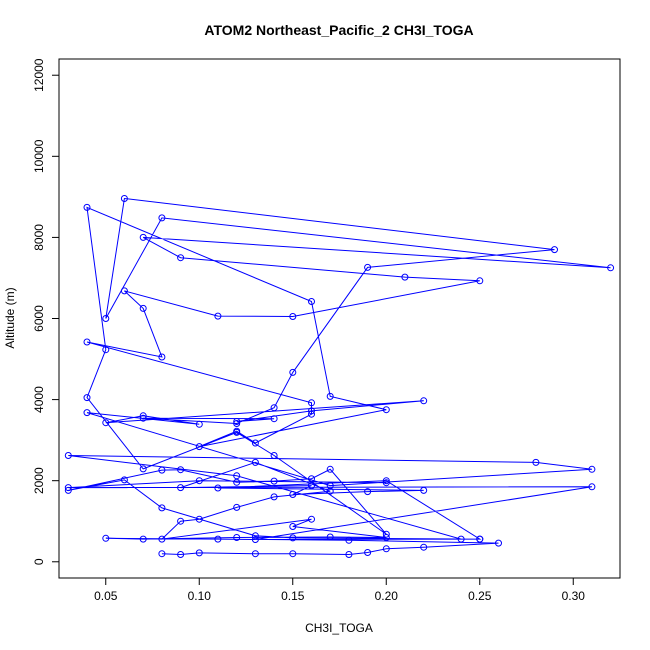 This screenshot has width=650, height=650. What do you see at coordinates (387, 596) in the screenshot?
I see `x-tick-label: 0.20` at bounding box center [387, 596].